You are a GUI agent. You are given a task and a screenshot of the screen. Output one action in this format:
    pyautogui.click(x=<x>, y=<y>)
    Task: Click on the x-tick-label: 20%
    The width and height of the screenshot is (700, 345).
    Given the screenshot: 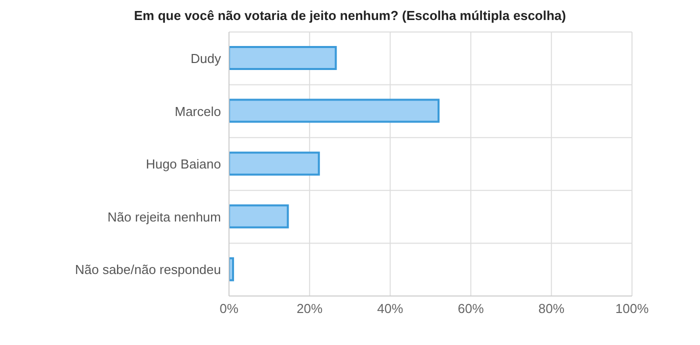 What is the action you would take?
    pyautogui.click(x=310, y=308)
    